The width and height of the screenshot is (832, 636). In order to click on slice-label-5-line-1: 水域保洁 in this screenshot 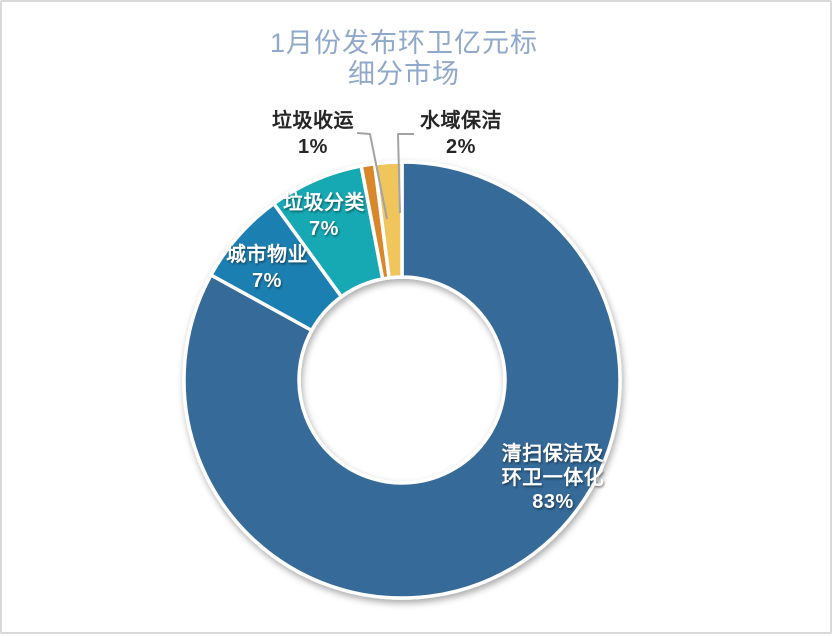, I will do `click(461, 120)`.